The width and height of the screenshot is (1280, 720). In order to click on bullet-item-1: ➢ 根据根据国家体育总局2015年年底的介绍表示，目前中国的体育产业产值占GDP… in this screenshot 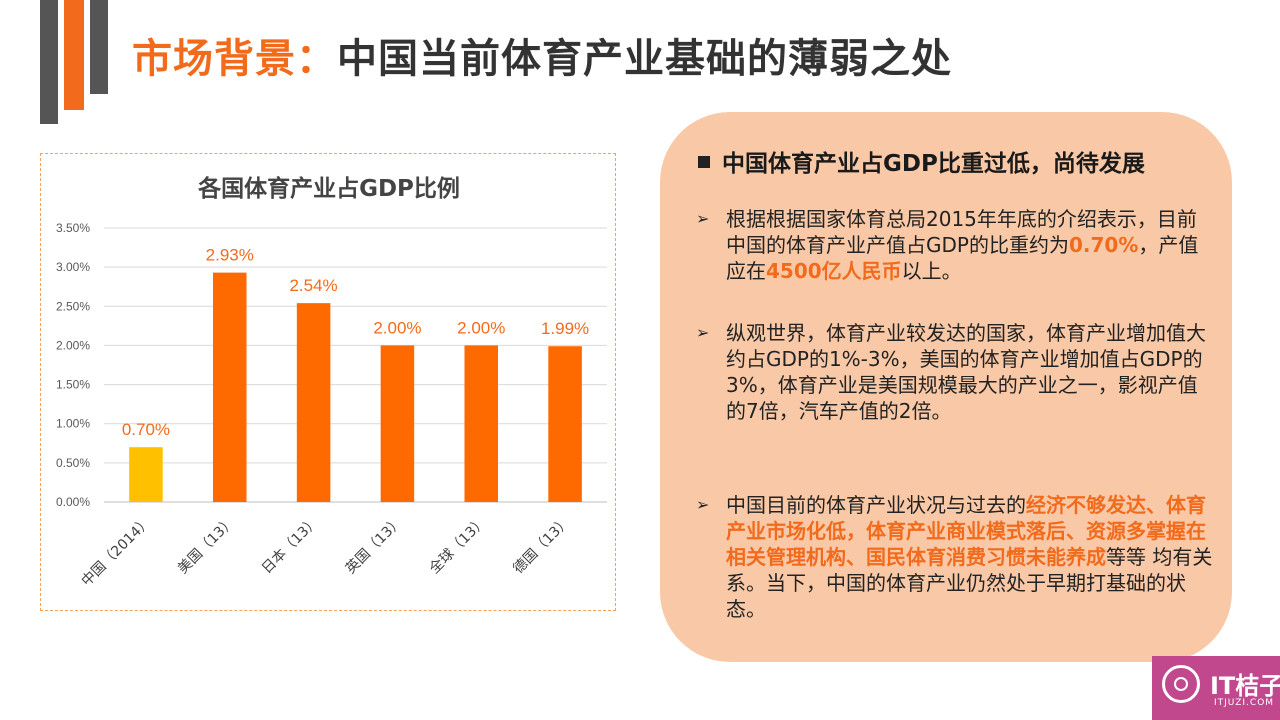, I will do `click(956, 245)`.